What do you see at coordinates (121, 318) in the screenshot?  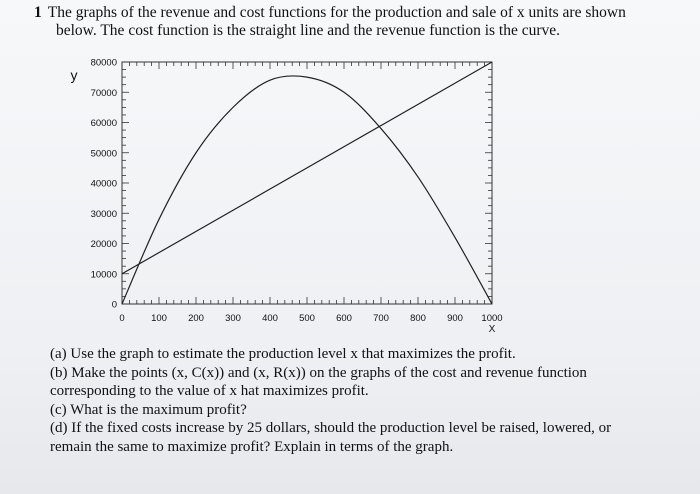 I see `x-tick-label: 0` at bounding box center [121, 318].